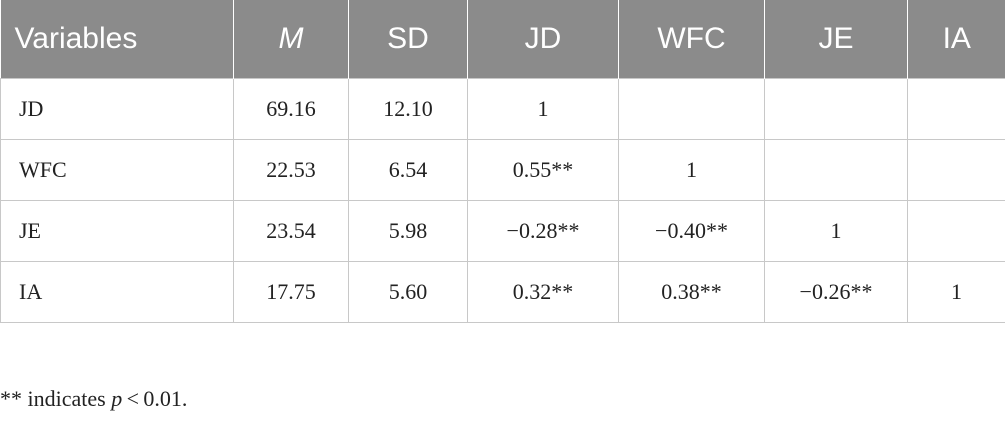  What do you see at coordinates (543, 170) in the screenshot?
I see `cell: 0.55**` at bounding box center [543, 170].